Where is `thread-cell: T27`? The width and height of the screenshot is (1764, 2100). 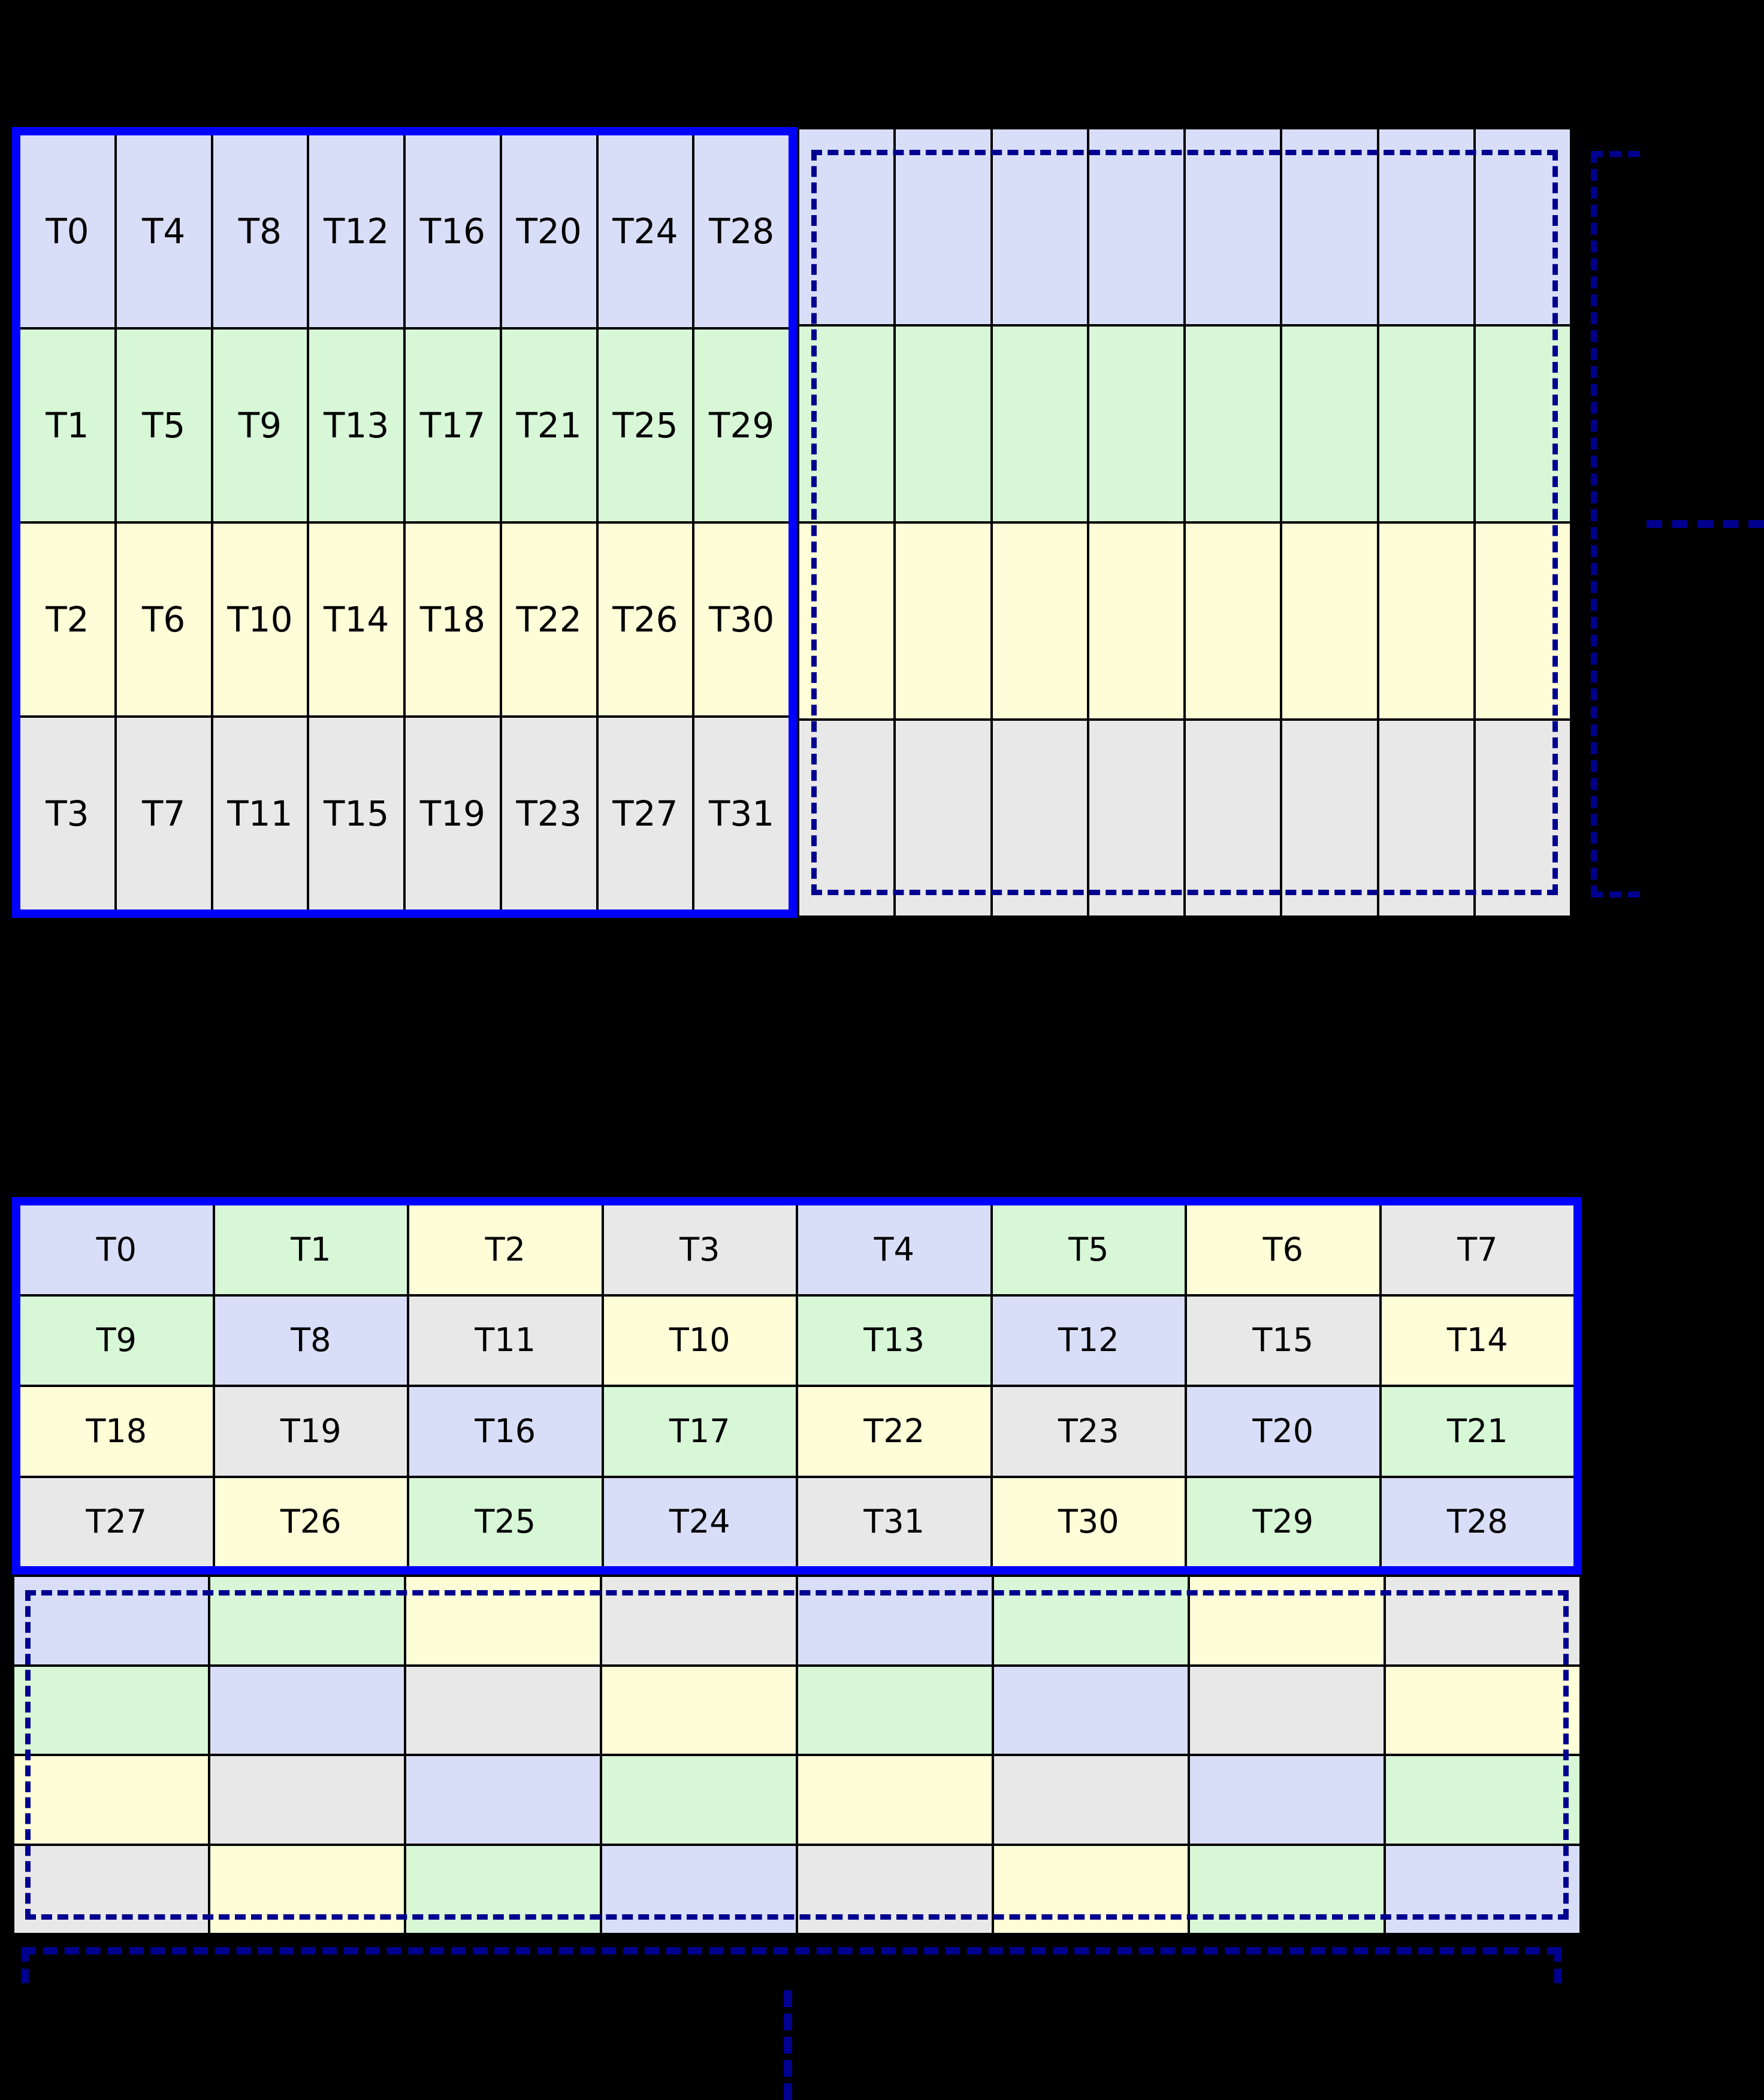
thread-cell: T27 is located at coordinates (645, 814).